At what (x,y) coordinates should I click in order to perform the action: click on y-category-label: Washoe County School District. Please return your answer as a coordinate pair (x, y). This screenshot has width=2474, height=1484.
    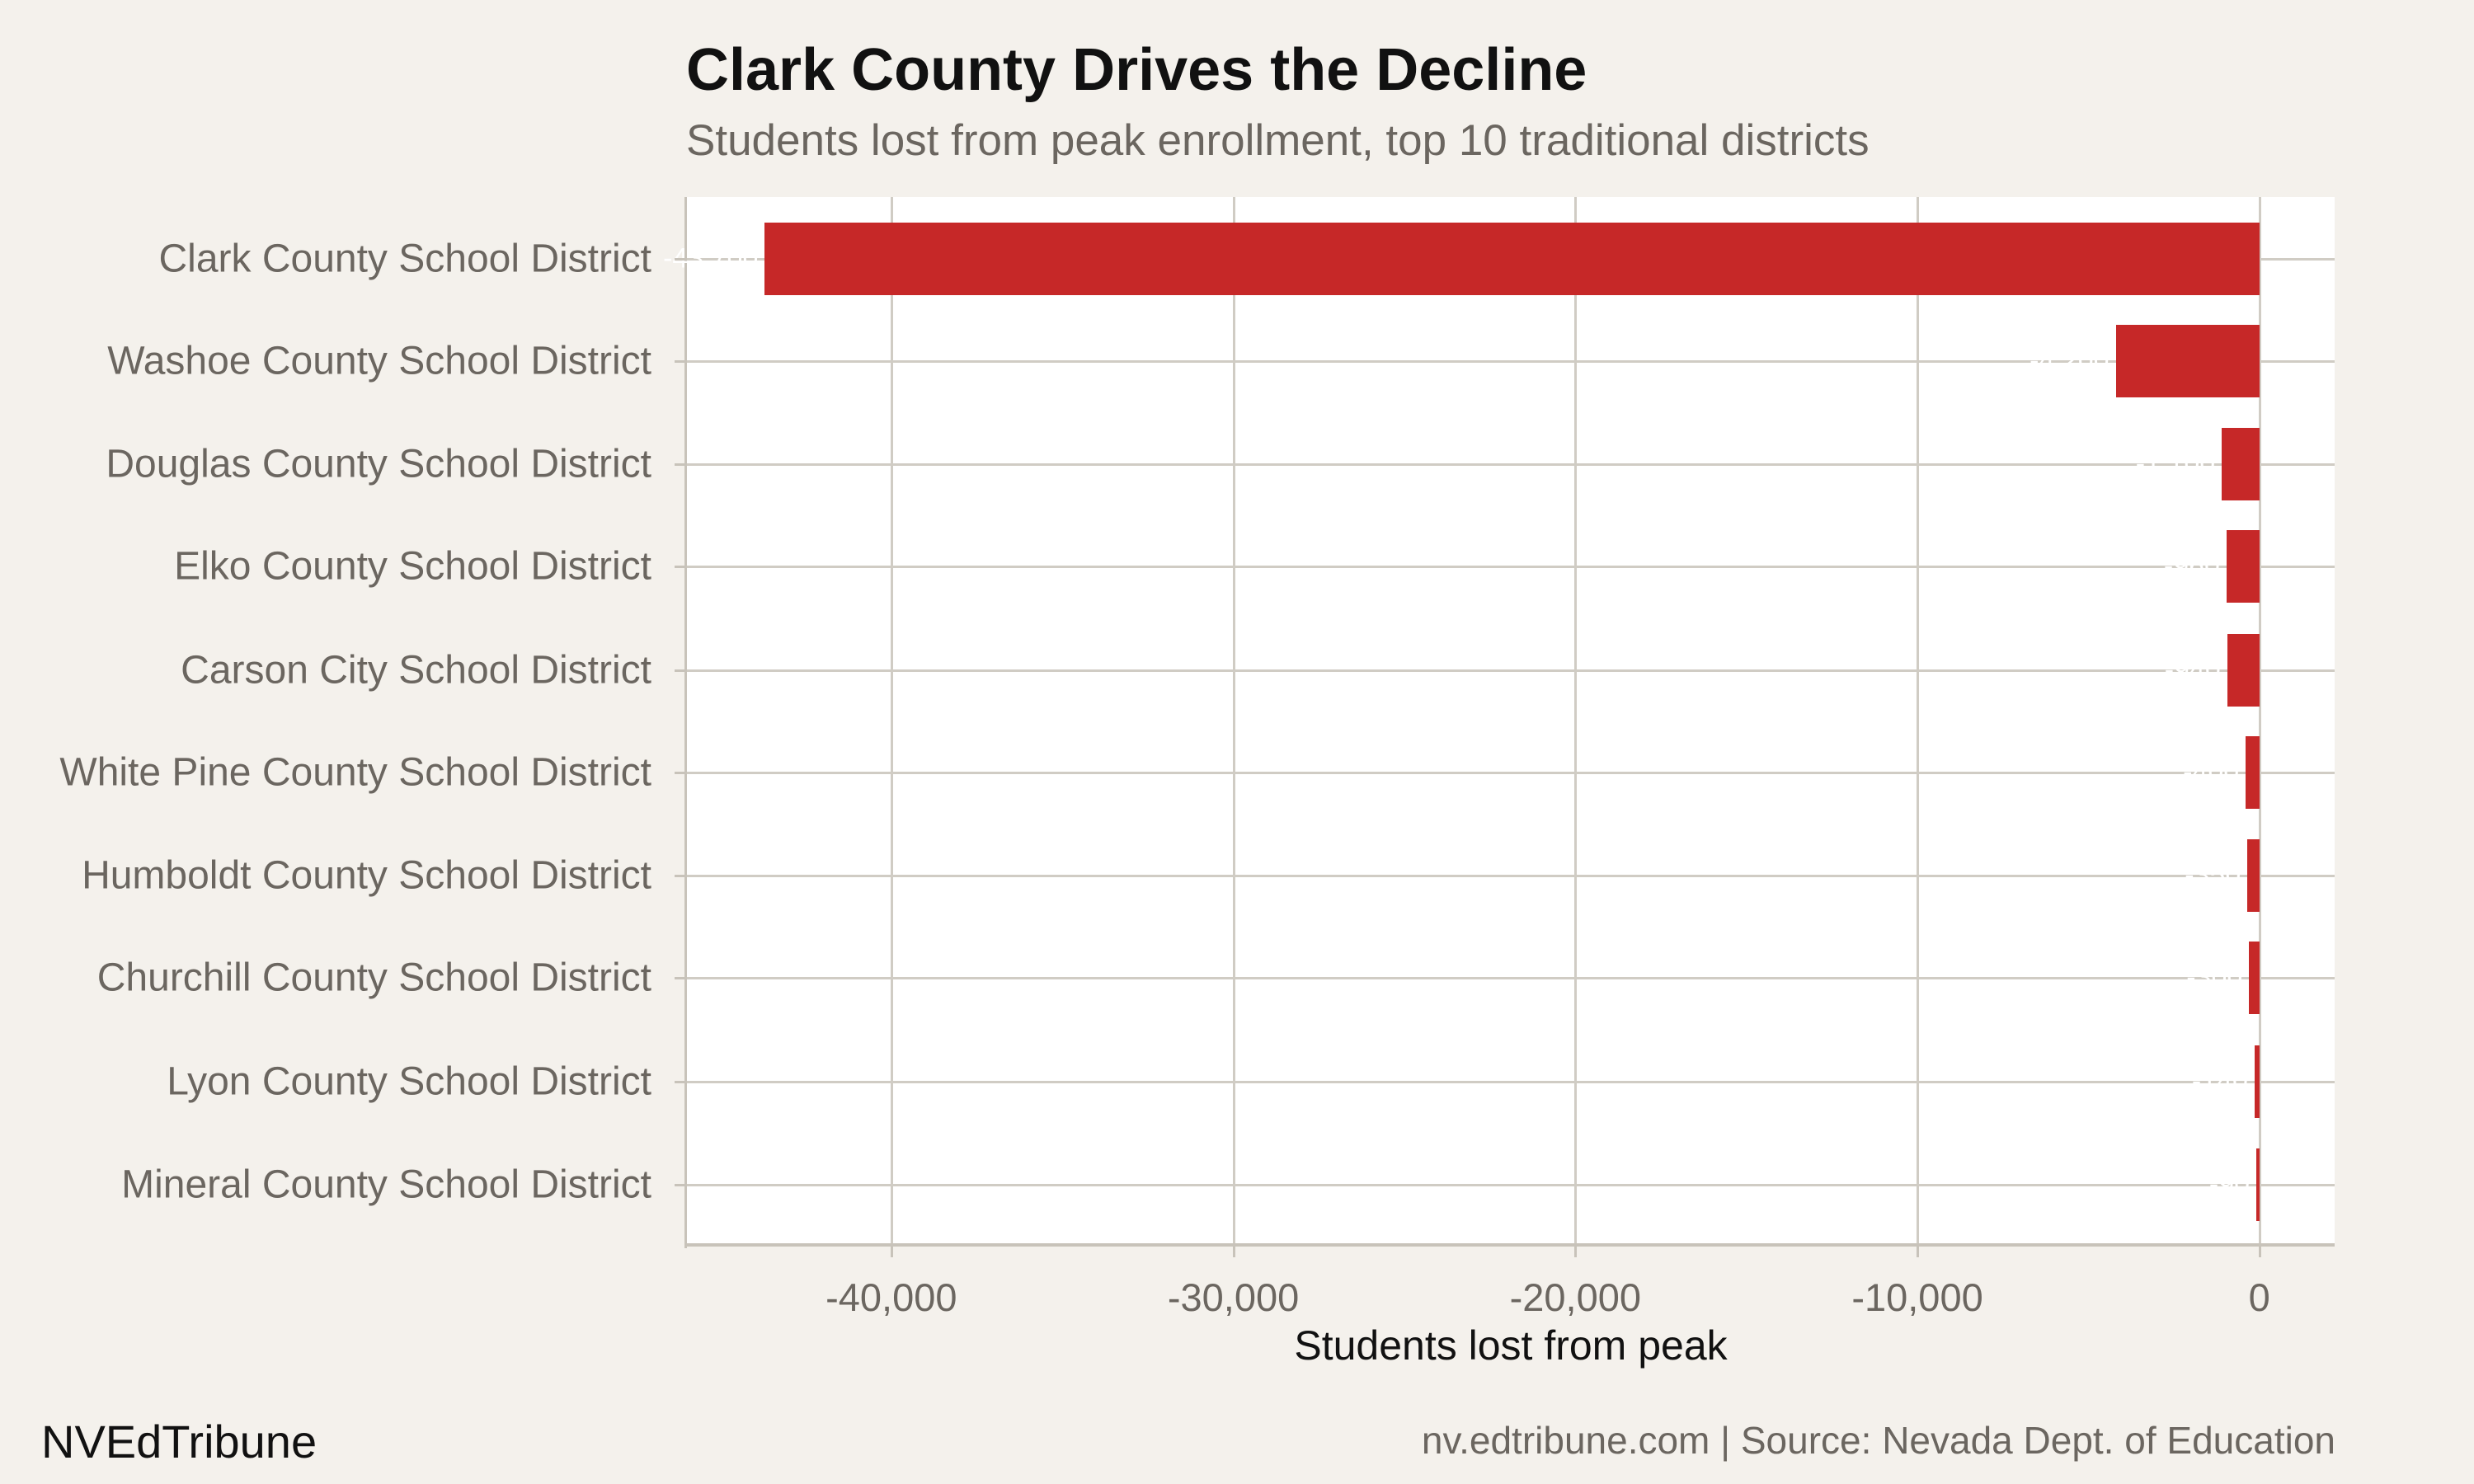
    Looking at the image, I should click on (379, 361).